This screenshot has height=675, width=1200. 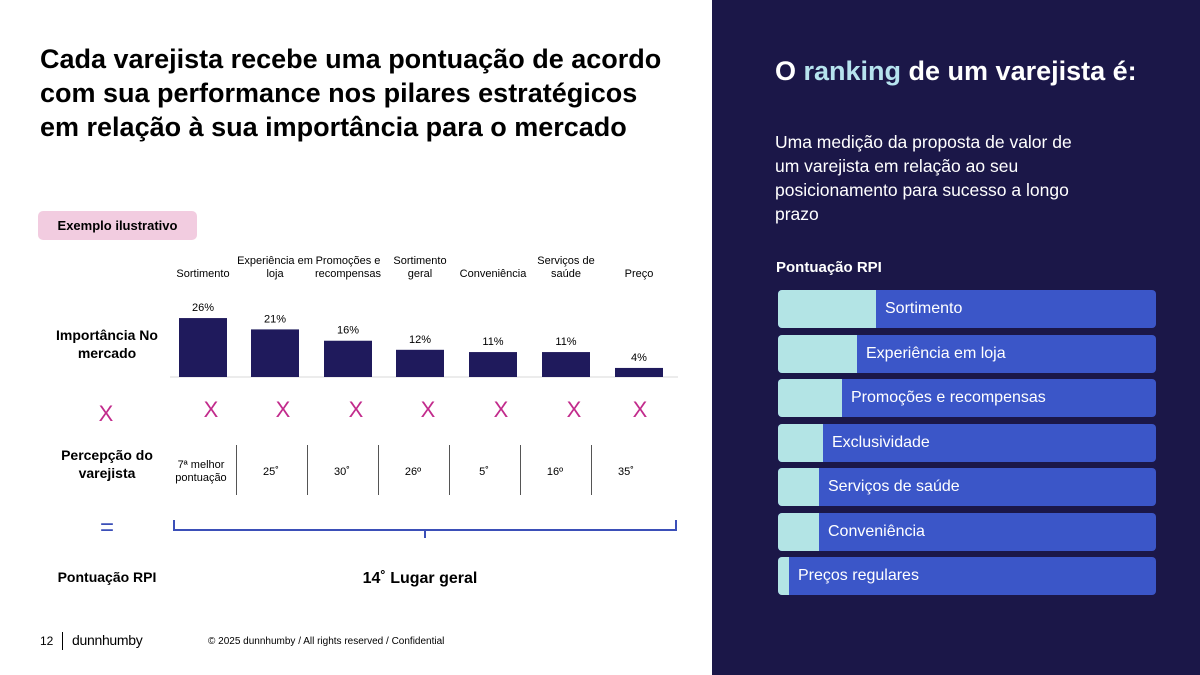 I want to click on importance-row-label: Importância No mercado, so click(x=107, y=344).